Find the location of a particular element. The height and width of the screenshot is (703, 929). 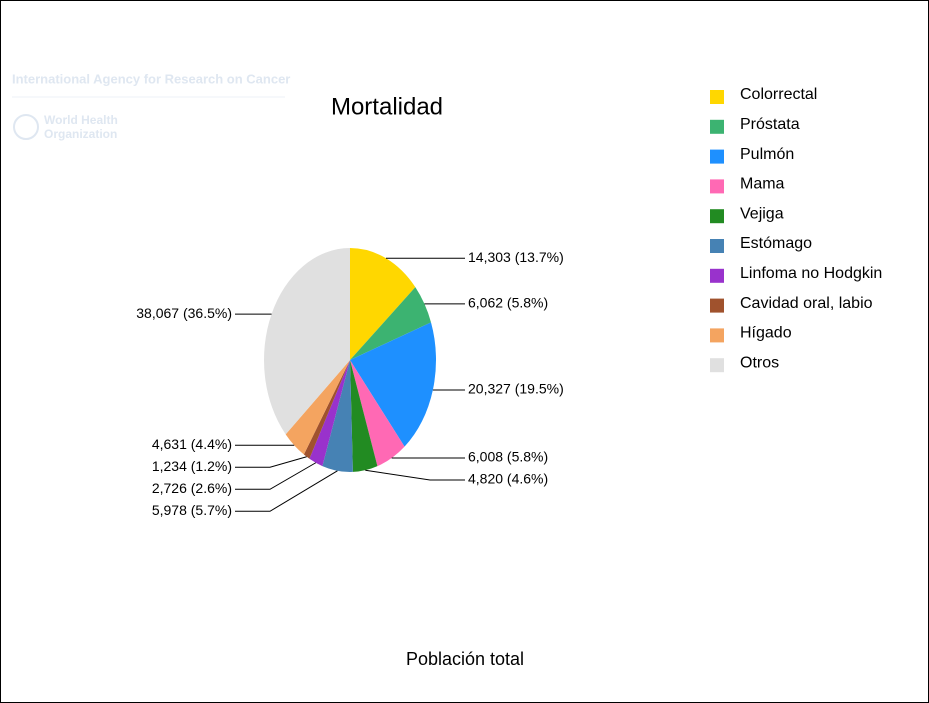

data-label: 2,726 (2.6%) is located at coordinates (192, 488).